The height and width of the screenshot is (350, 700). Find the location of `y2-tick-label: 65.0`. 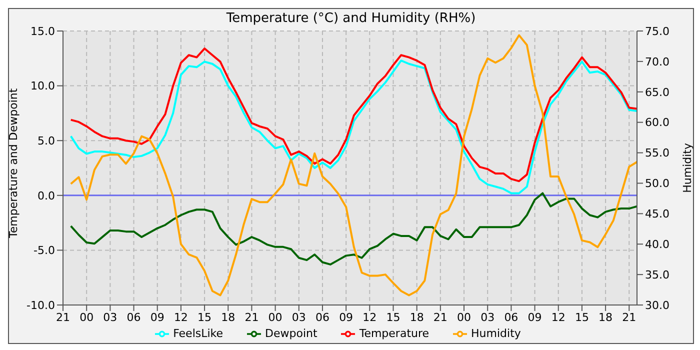

y2-tick-label: 65.0 is located at coordinates (657, 92).